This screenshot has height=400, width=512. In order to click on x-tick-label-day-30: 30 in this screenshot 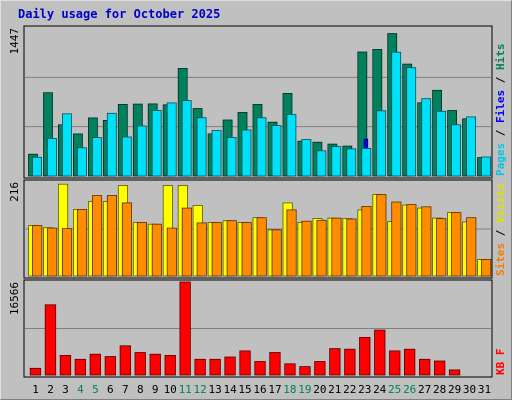, I will do `click(469, 389)`.